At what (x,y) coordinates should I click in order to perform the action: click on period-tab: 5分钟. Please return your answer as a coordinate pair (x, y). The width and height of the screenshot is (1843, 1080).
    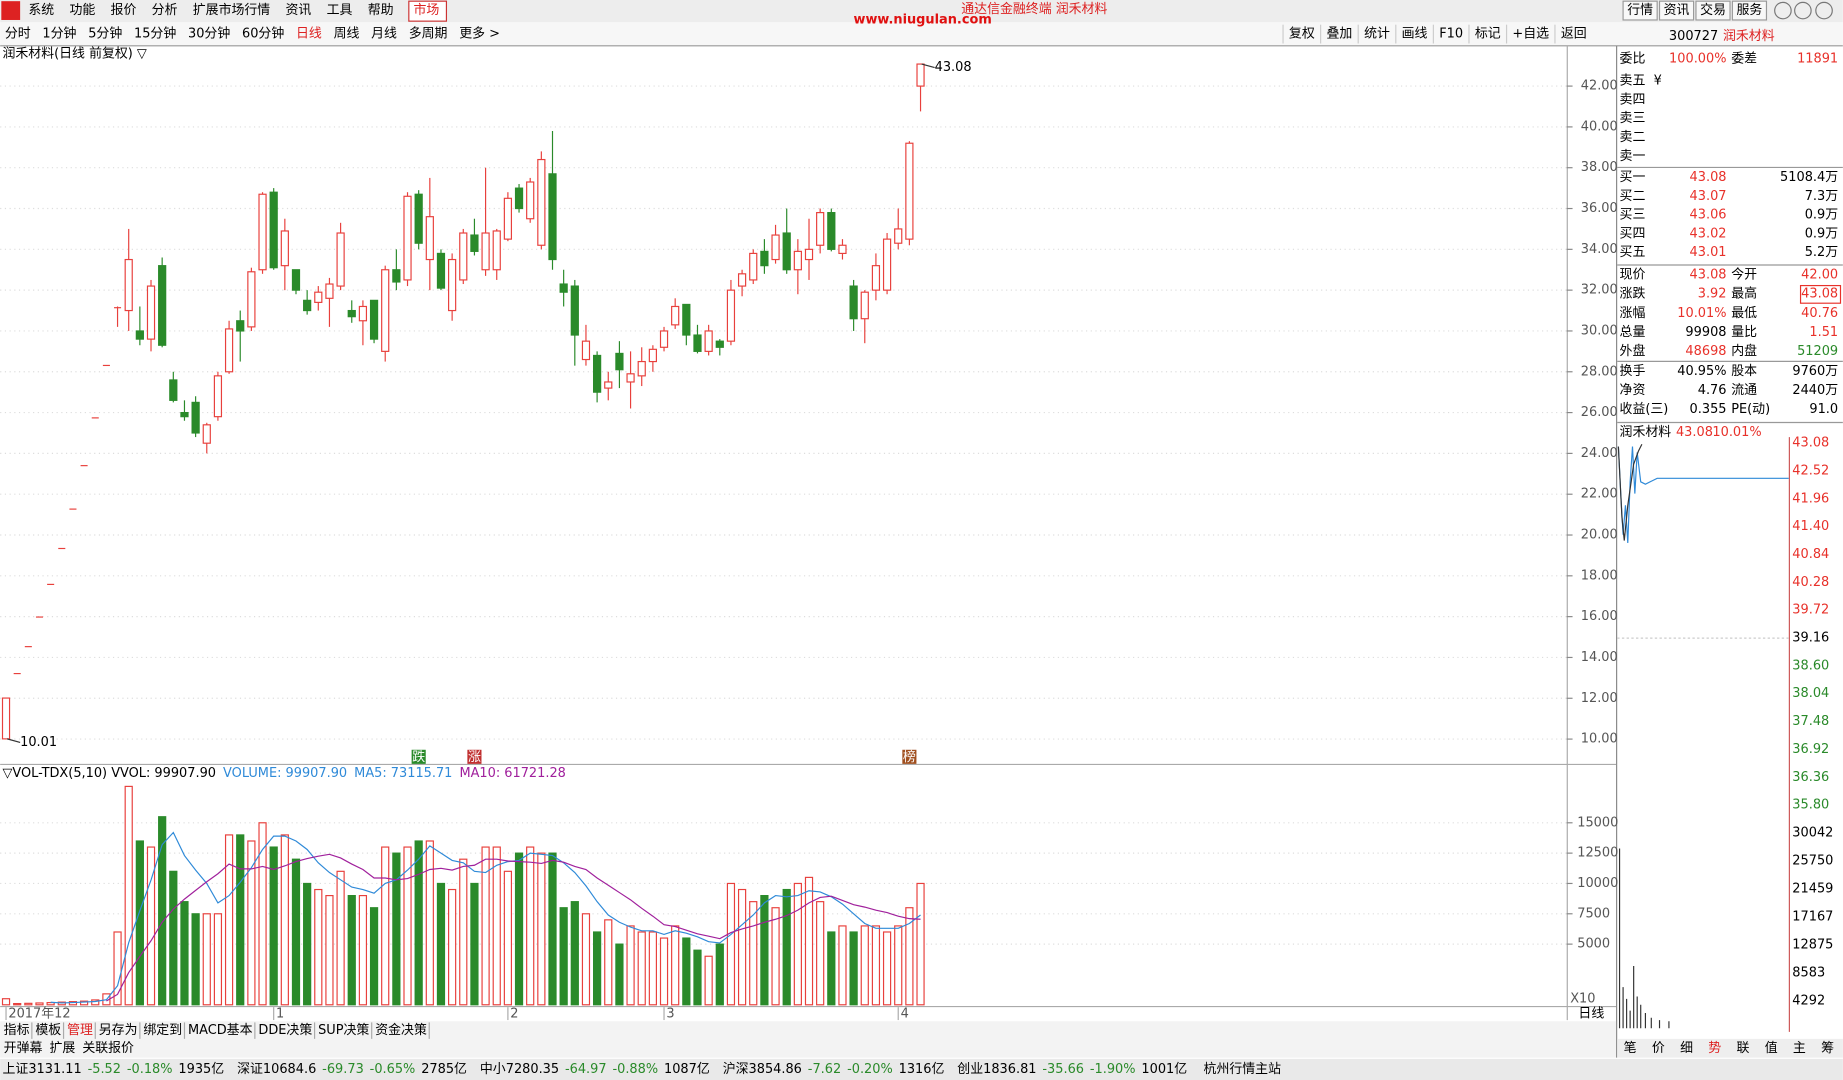
    Looking at the image, I should click on (105, 34).